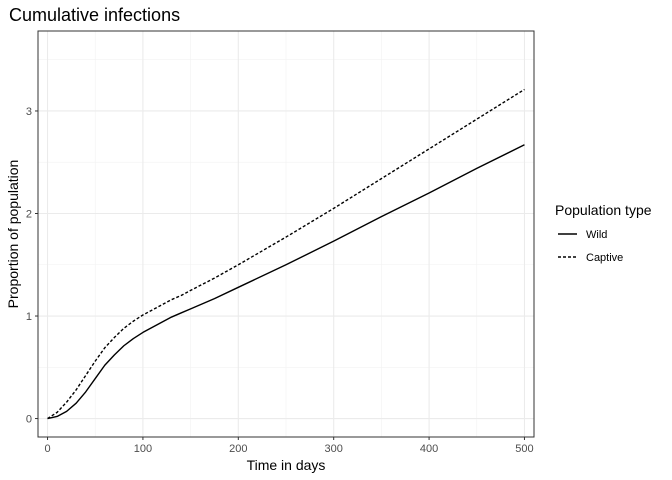  What do you see at coordinates (524, 449) in the screenshot?
I see `x-tick-label: 500` at bounding box center [524, 449].